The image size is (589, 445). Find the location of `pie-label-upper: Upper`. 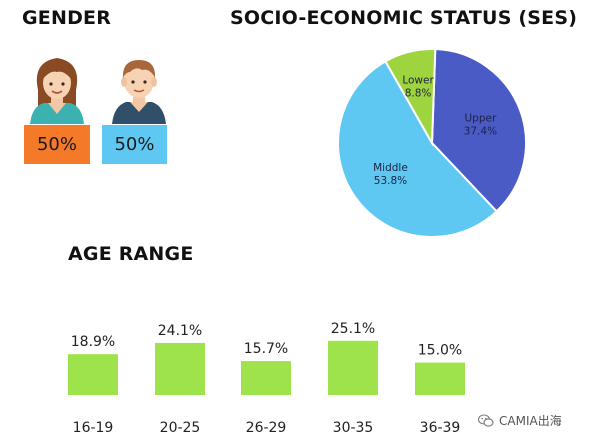

pie-label-upper: Upper is located at coordinates (480, 119).